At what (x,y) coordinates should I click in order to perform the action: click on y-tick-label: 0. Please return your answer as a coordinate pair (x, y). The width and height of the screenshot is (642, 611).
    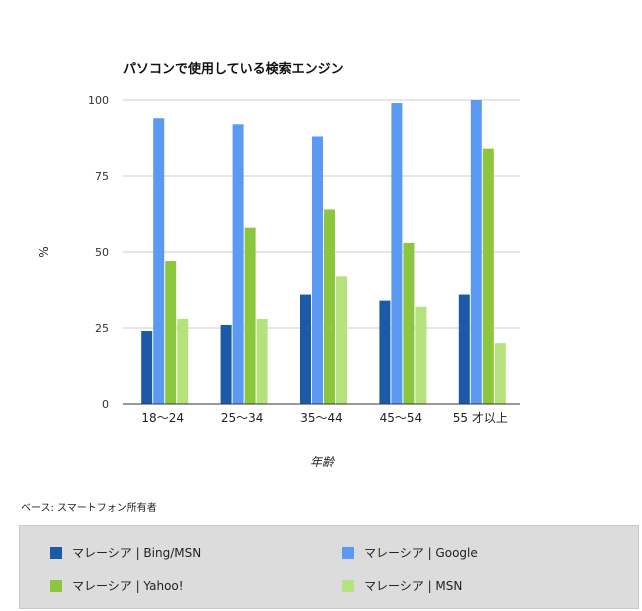
    Looking at the image, I should click on (105, 404).